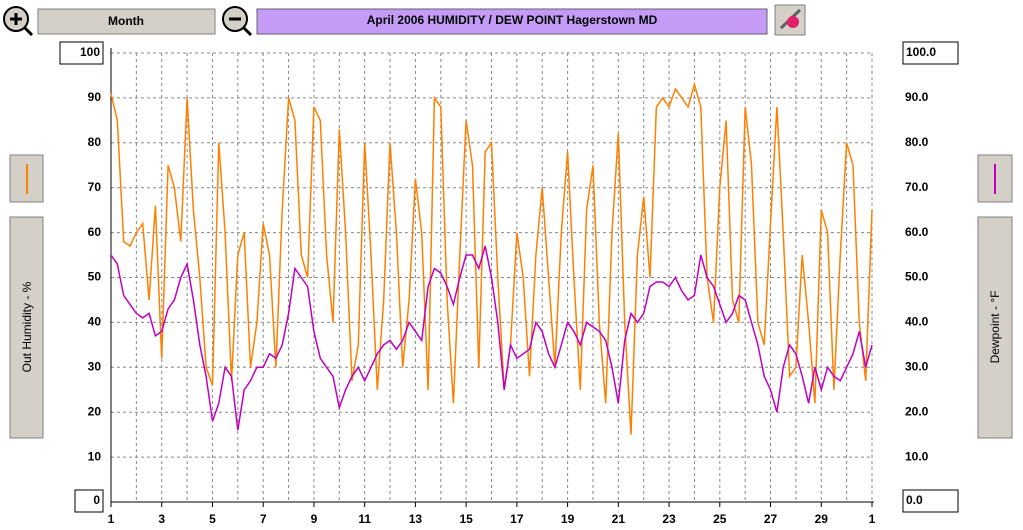 This screenshot has height=530, width=1023. Describe the element at coordinates (212, 519) in the screenshot. I see `x-tick-label: 5` at that location.